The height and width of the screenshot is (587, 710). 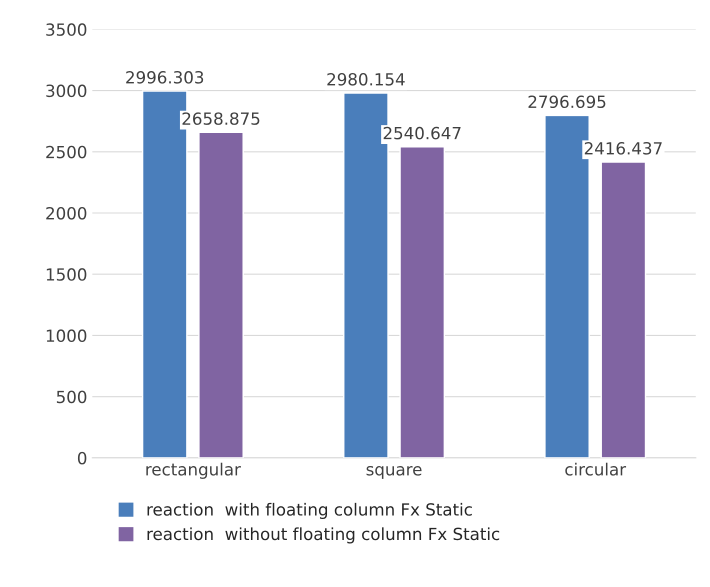 What do you see at coordinates (66, 213) in the screenshot?
I see `y-tick-label: 2000` at bounding box center [66, 213].